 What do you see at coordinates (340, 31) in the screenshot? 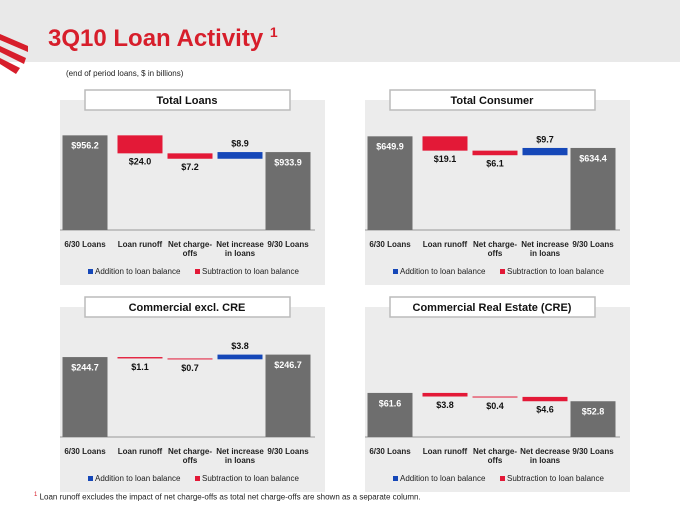
I see `header-band` at bounding box center [340, 31].